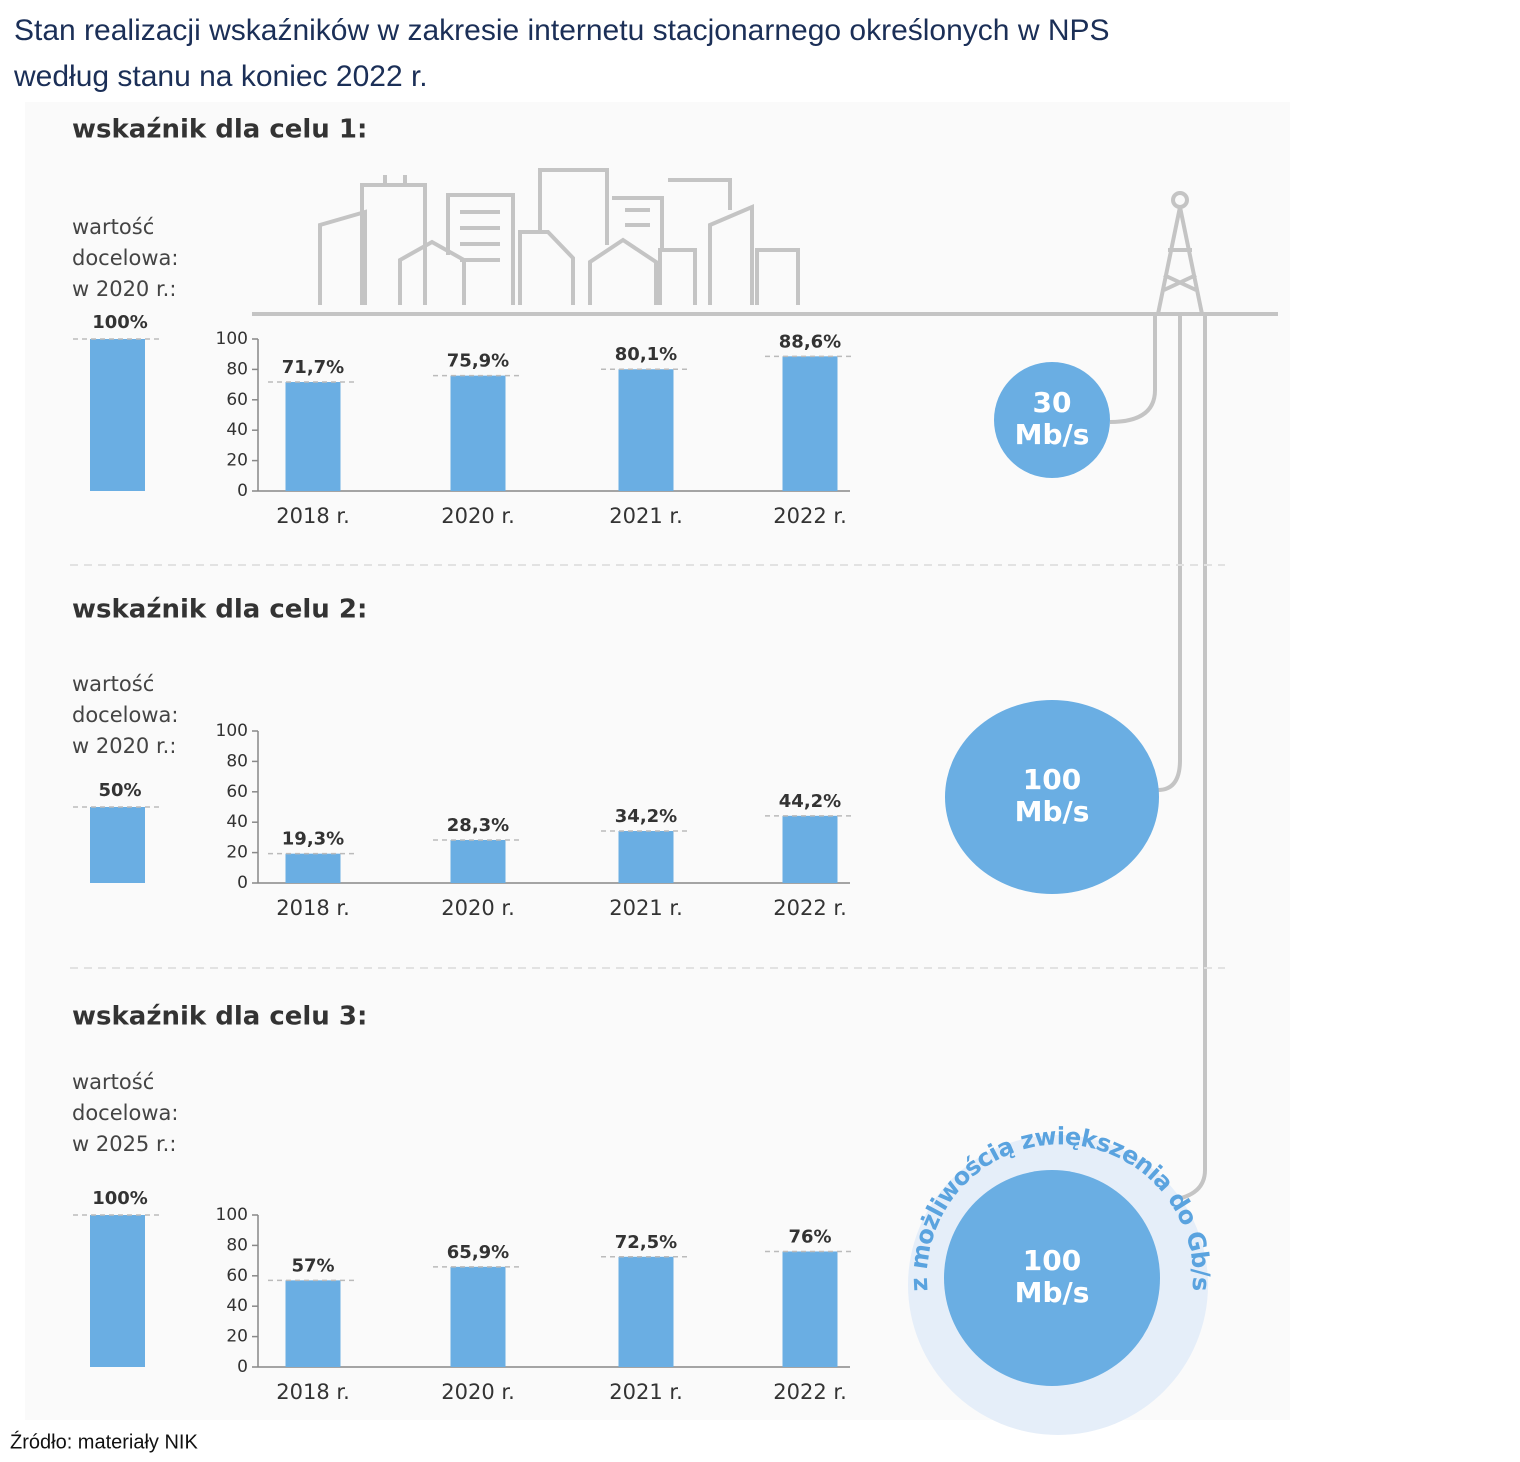 The height and width of the screenshot is (1462, 1520). What do you see at coordinates (220, 76) in the screenshot?
I see `title-line: według stanu na koniec 2022 r.` at bounding box center [220, 76].